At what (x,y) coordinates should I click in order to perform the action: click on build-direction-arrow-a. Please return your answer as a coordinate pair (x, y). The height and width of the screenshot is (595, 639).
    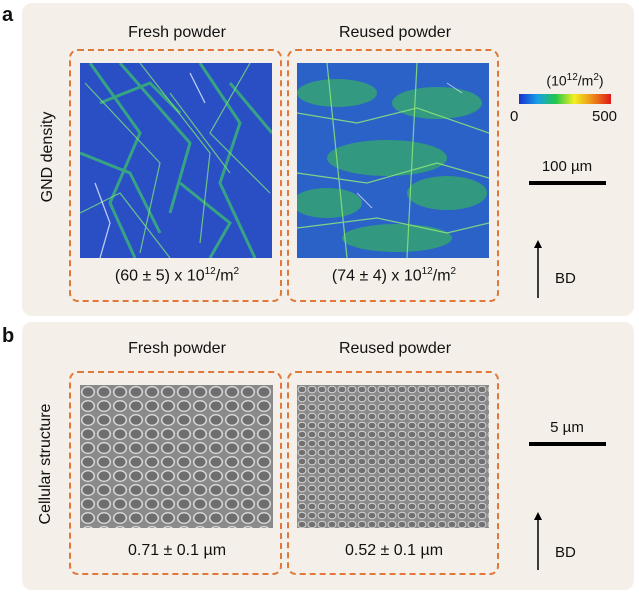
    Looking at the image, I should click on (538, 269).